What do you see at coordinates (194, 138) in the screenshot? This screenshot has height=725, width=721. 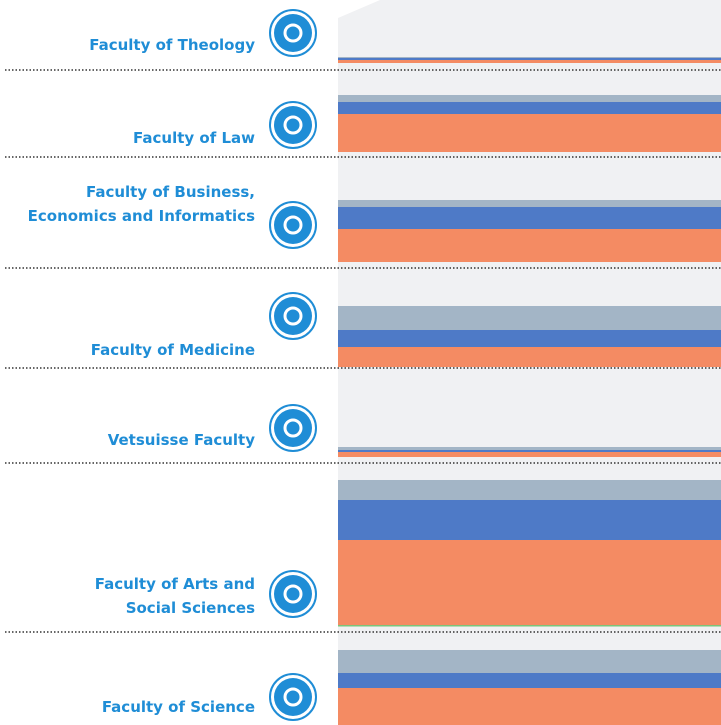 I see `faculty-label: Faculty of Law` at bounding box center [194, 138].